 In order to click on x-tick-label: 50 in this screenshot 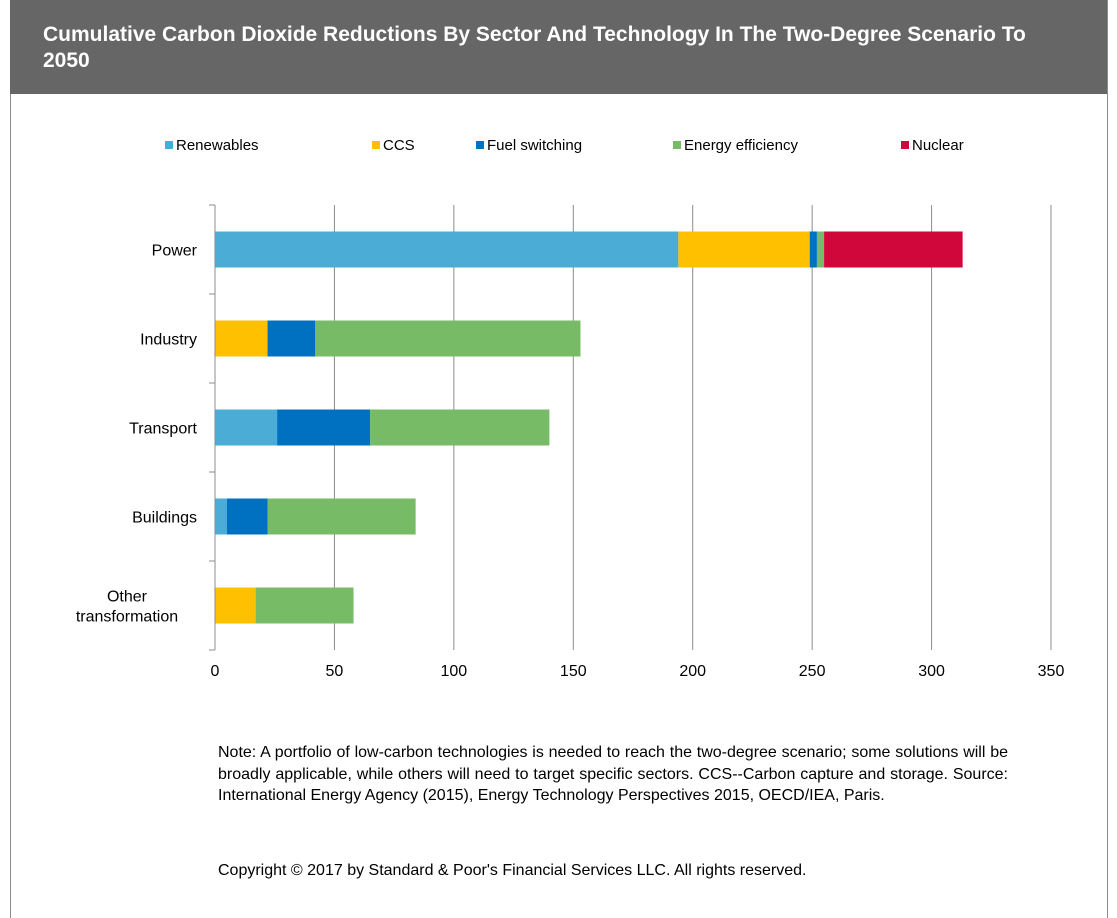, I will do `click(335, 671)`.